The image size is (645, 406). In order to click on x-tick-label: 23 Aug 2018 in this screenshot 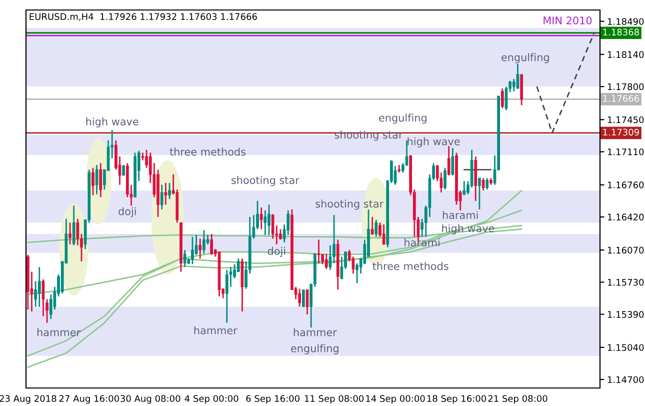, I will do `click(28, 399)`.